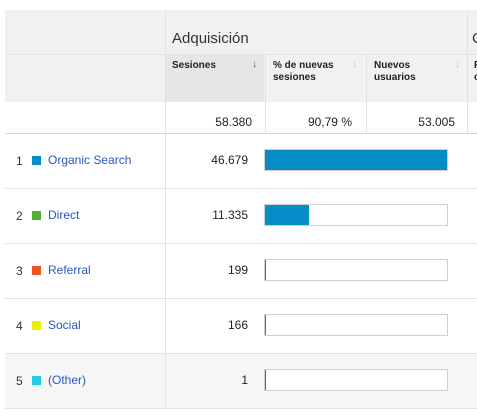 The height and width of the screenshot is (420, 477). I want to click on total-sessions: 58.380, so click(233, 122).